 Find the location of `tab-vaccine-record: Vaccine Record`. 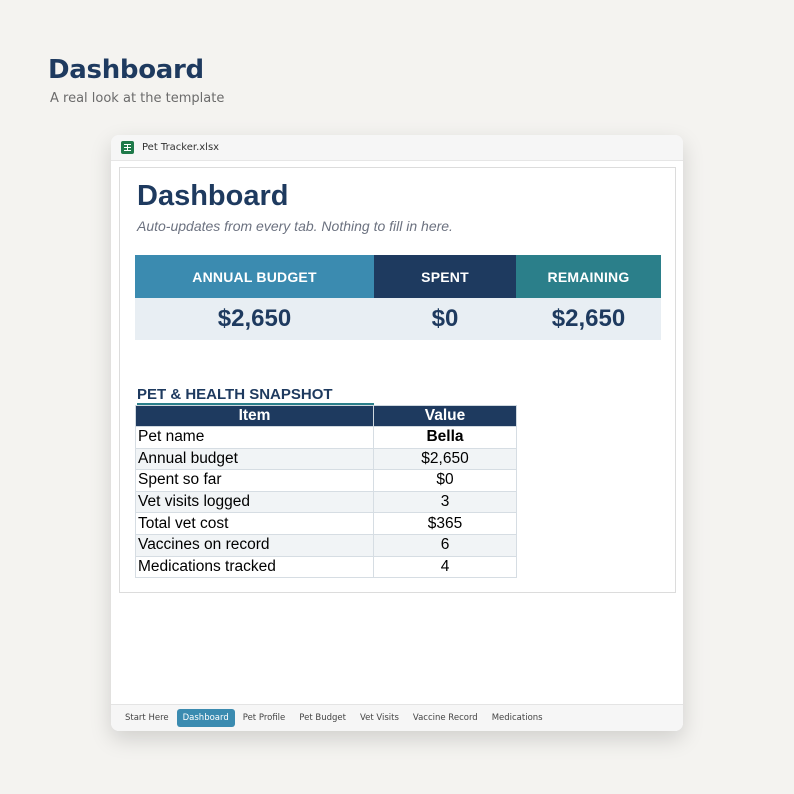

tab-vaccine-record: Vaccine Record is located at coordinates (445, 718).